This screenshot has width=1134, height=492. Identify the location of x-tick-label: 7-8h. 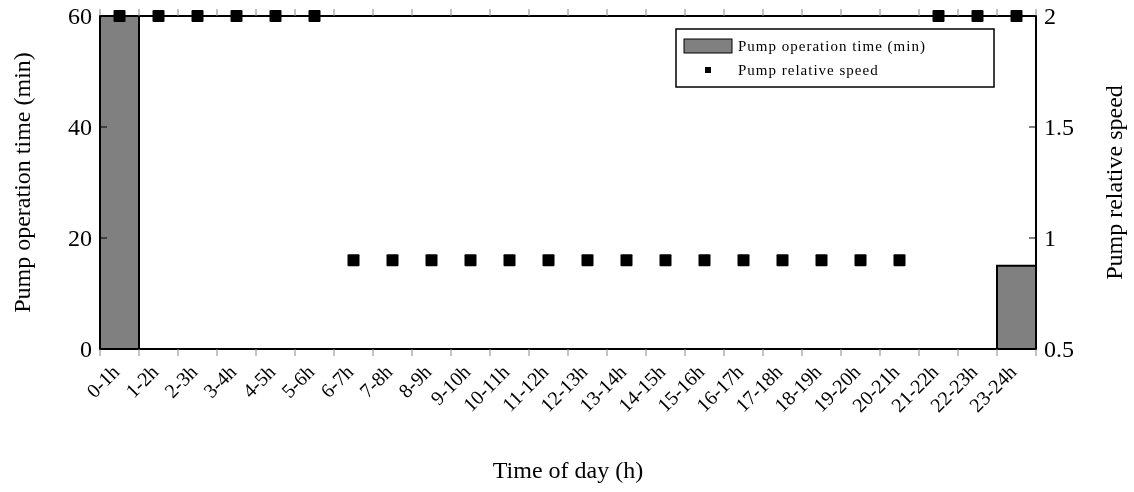
(376, 381).